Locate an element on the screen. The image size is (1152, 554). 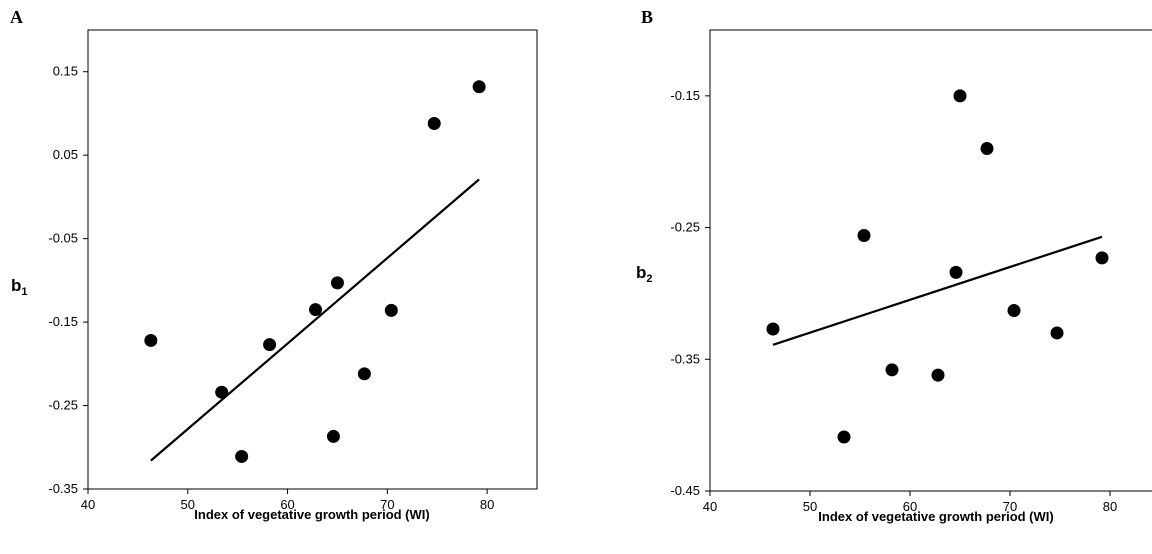
panel-letter-b: B is located at coordinates (647, 17).